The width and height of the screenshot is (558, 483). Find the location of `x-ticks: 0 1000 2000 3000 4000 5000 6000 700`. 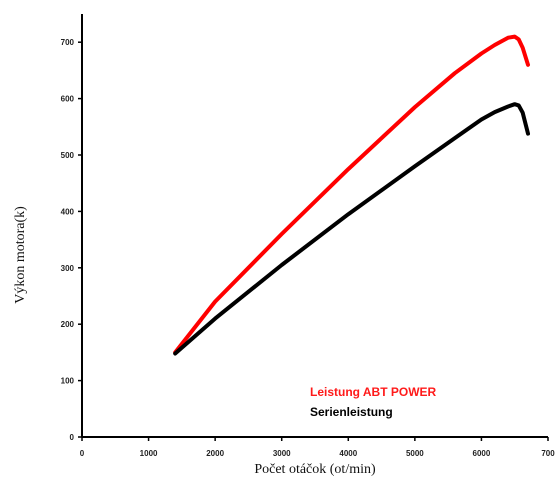

x-ticks: 0 1000 2000 3000 4000 5000 6000 700 is located at coordinates (317, 447).